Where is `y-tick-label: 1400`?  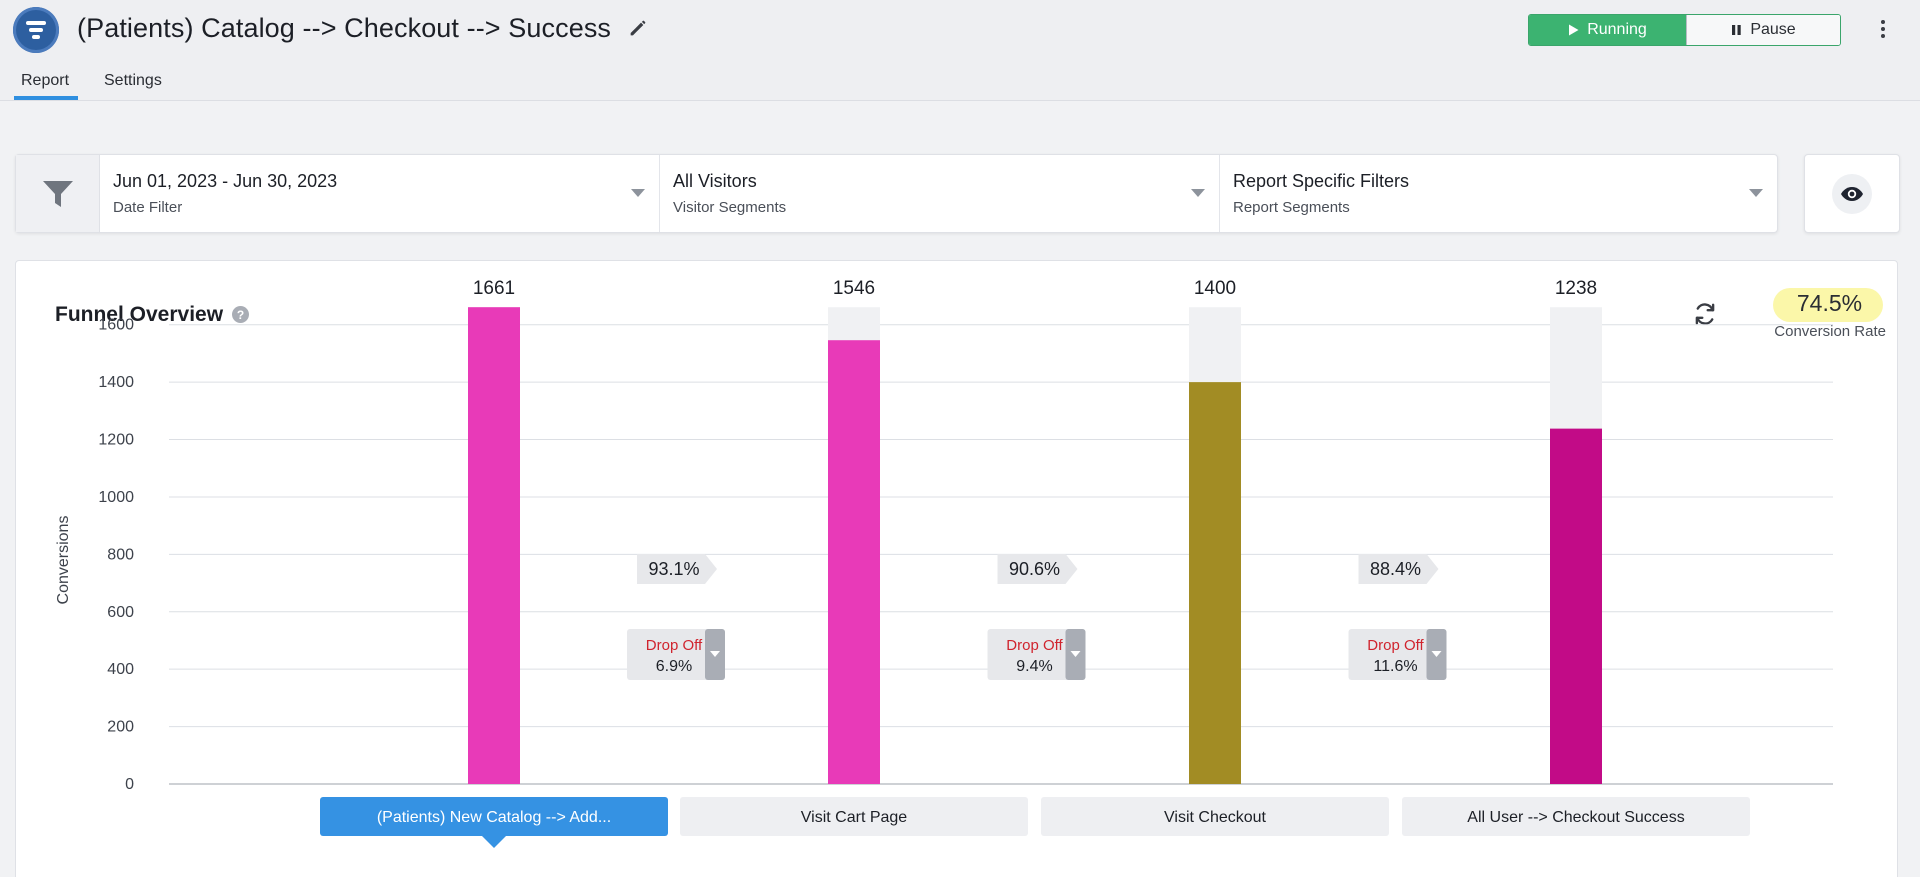 y-tick-label: 1400 is located at coordinates (116, 382).